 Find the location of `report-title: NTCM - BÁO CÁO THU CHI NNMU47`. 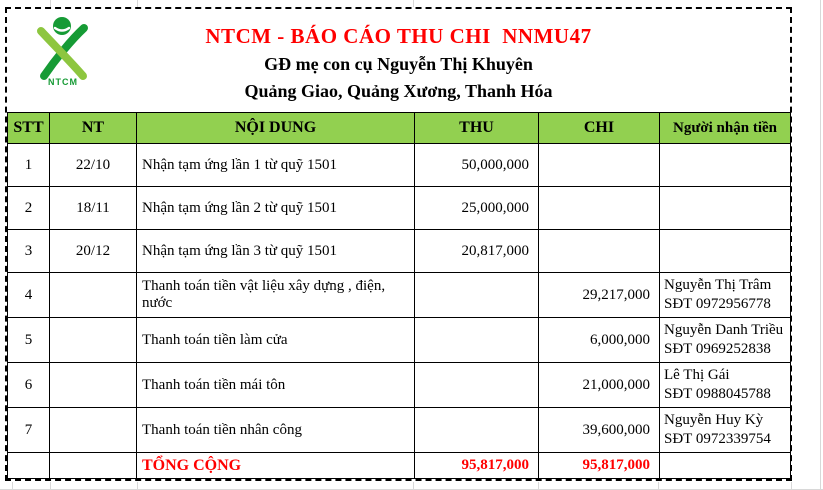

report-title: NTCM - BÁO CÁO THU CHI NNMU47 is located at coordinates (398, 36).